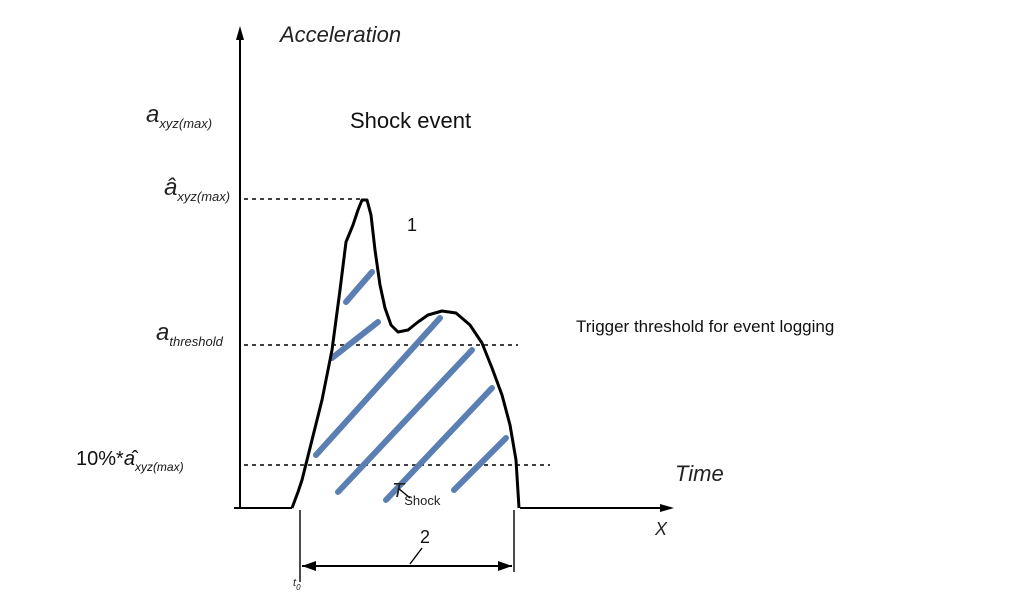 The width and height of the screenshot is (1024, 605). I want to click on shock-curve, so click(405, 353).